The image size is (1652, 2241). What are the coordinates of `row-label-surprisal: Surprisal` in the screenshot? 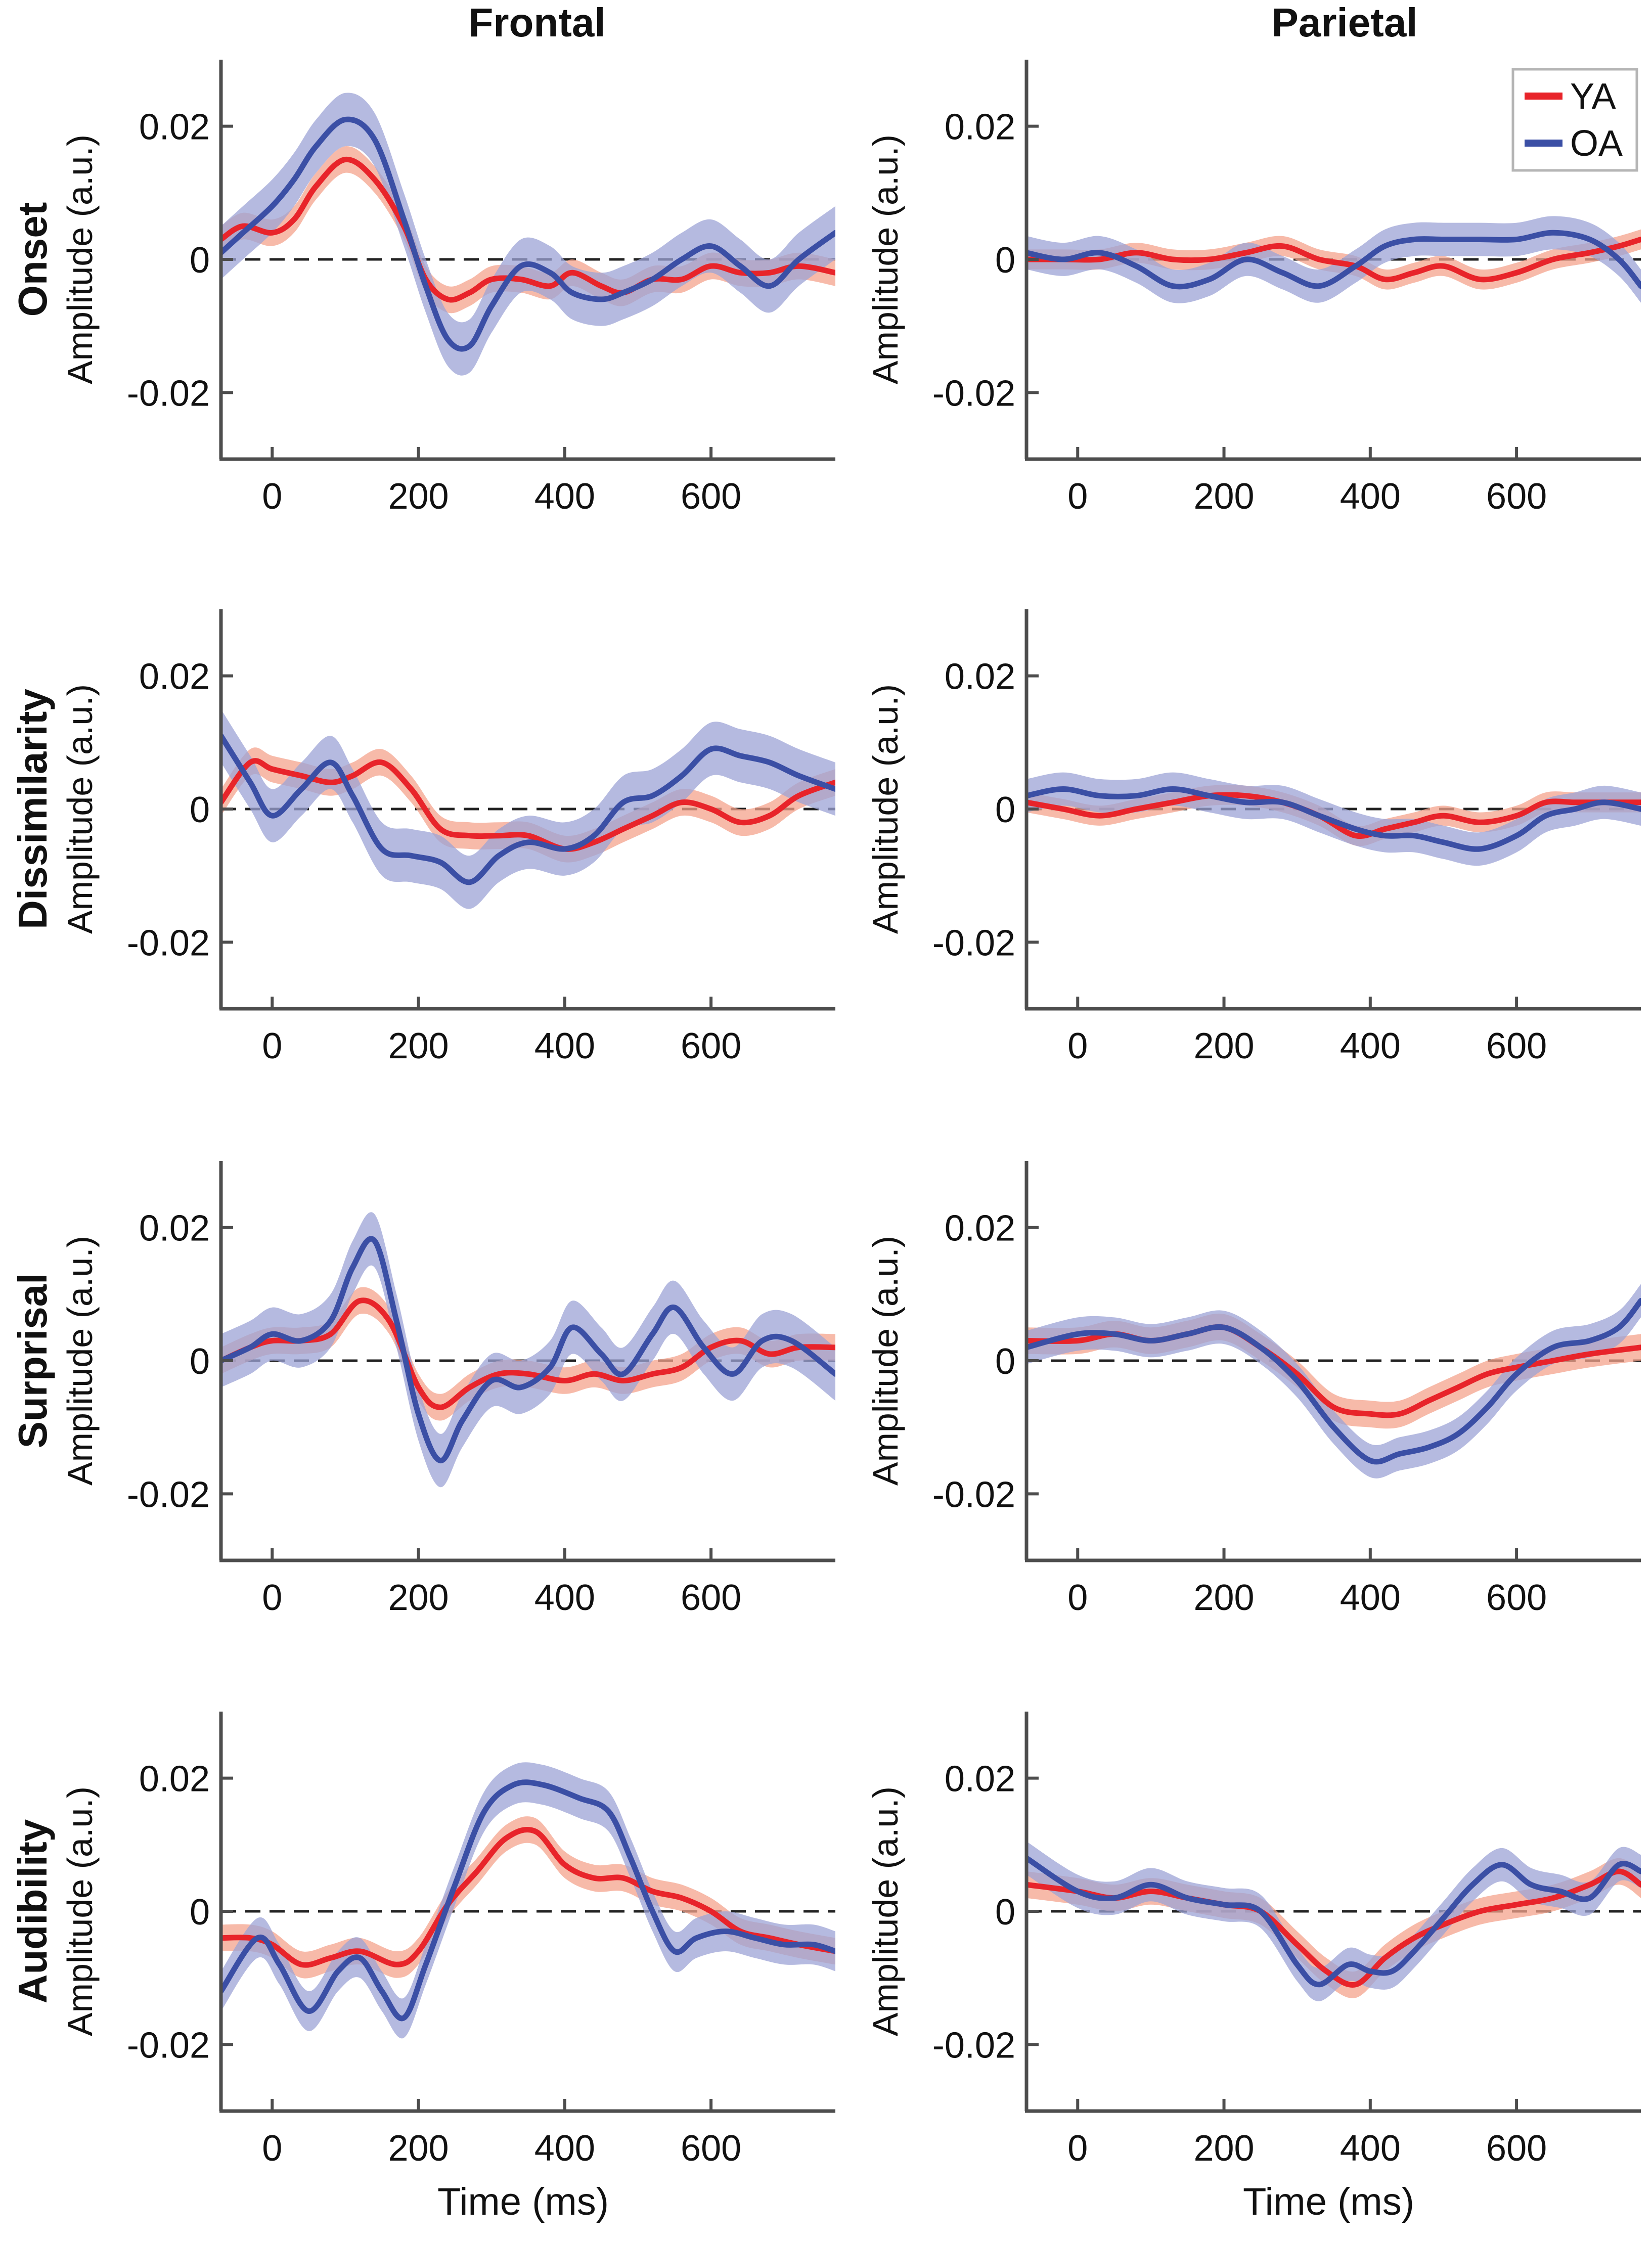 It's located at (32, 1361).